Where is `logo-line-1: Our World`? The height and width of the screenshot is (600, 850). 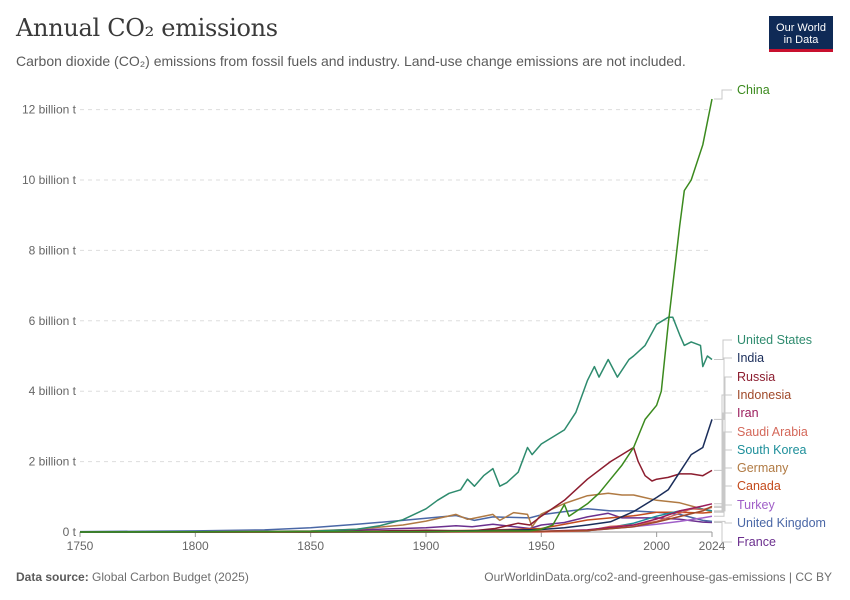 logo-line-1: Our World is located at coordinates (801, 27).